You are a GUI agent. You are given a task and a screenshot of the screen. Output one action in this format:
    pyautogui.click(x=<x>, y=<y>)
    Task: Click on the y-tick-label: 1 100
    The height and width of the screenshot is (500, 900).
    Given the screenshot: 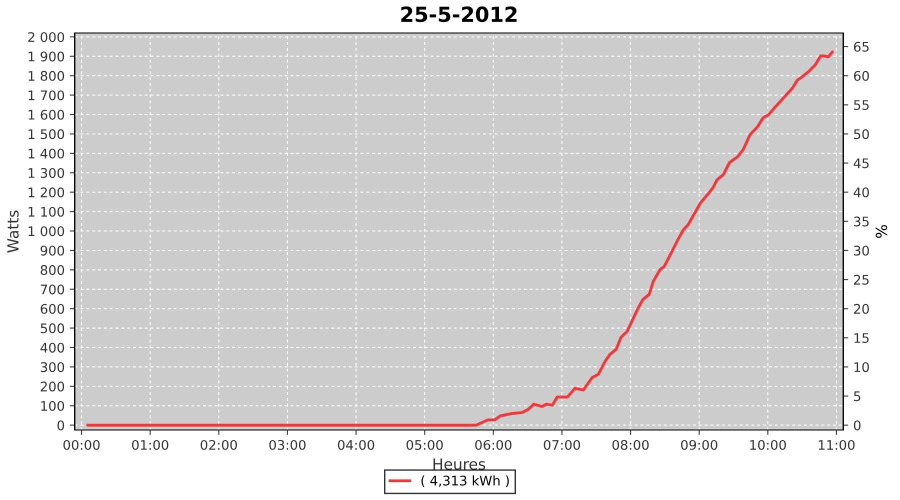 What is the action you would take?
    pyautogui.click(x=46, y=211)
    